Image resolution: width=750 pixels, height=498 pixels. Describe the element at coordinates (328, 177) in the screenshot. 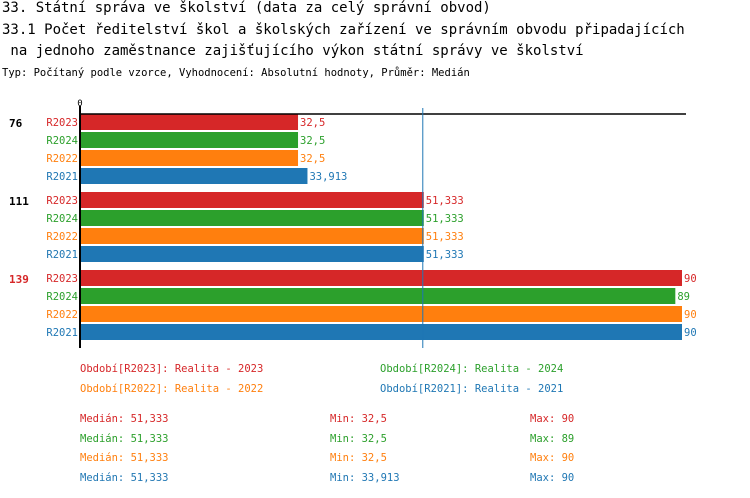

I see `data-label: 33,913` at that location.